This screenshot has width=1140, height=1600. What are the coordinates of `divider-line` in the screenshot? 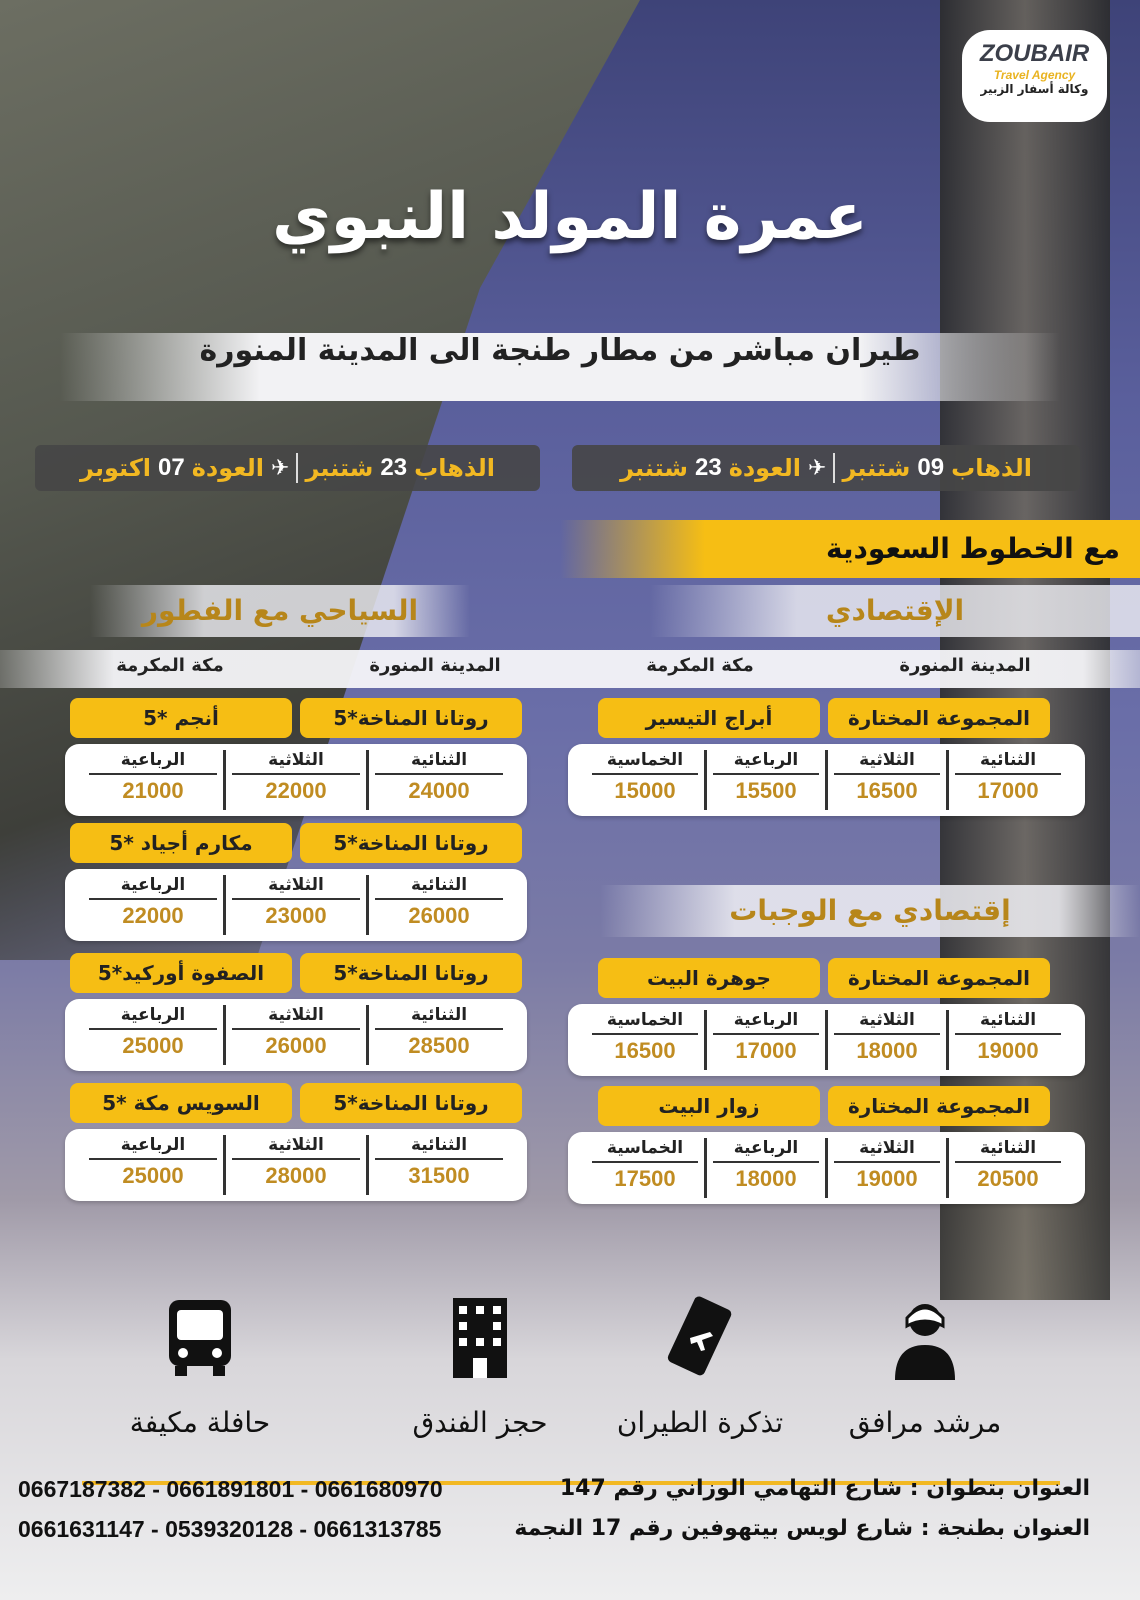 It's located at (571, 1483).